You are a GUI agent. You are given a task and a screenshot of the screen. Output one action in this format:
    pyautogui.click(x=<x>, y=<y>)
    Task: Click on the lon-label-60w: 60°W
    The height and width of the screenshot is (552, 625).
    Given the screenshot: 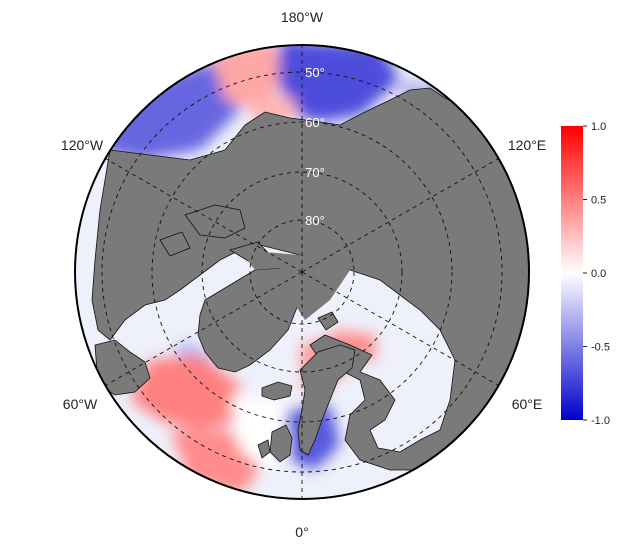 What is the action you would take?
    pyautogui.click(x=80, y=404)
    